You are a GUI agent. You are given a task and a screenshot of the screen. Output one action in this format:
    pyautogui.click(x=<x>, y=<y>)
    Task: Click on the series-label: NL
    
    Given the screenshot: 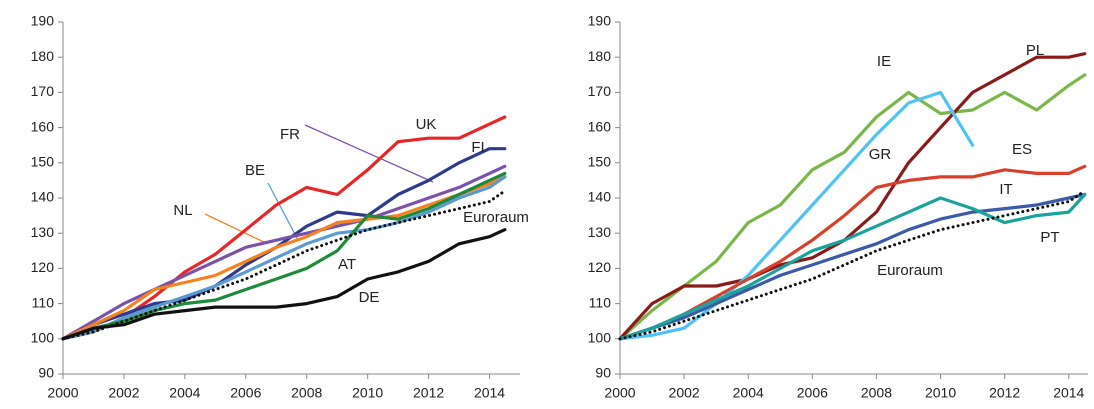 What is the action you would take?
    pyautogui.click(x=182, y=210)
    